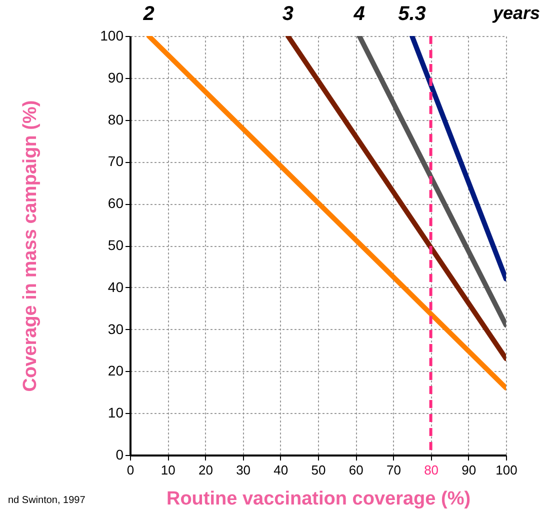 The width and height of the screenshot is (552, 516). Describe the element at coordinates (116, 119) in the screenshot. I see `y-tick-label: 80` at that location.